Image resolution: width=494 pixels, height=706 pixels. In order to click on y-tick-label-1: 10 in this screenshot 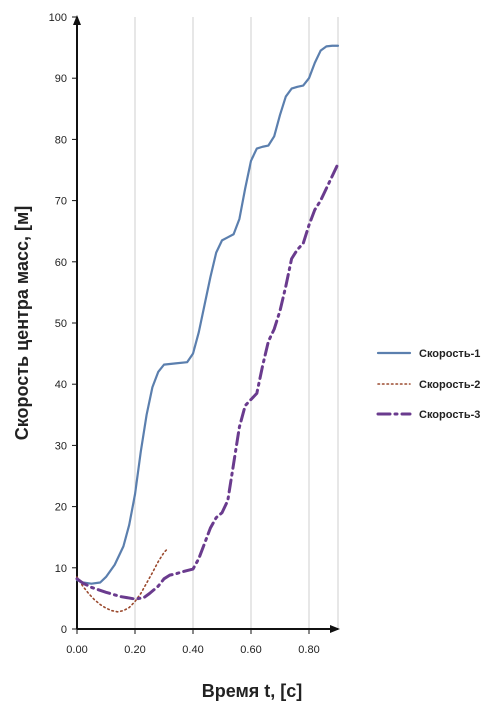, I will do `click(61, 569)`.